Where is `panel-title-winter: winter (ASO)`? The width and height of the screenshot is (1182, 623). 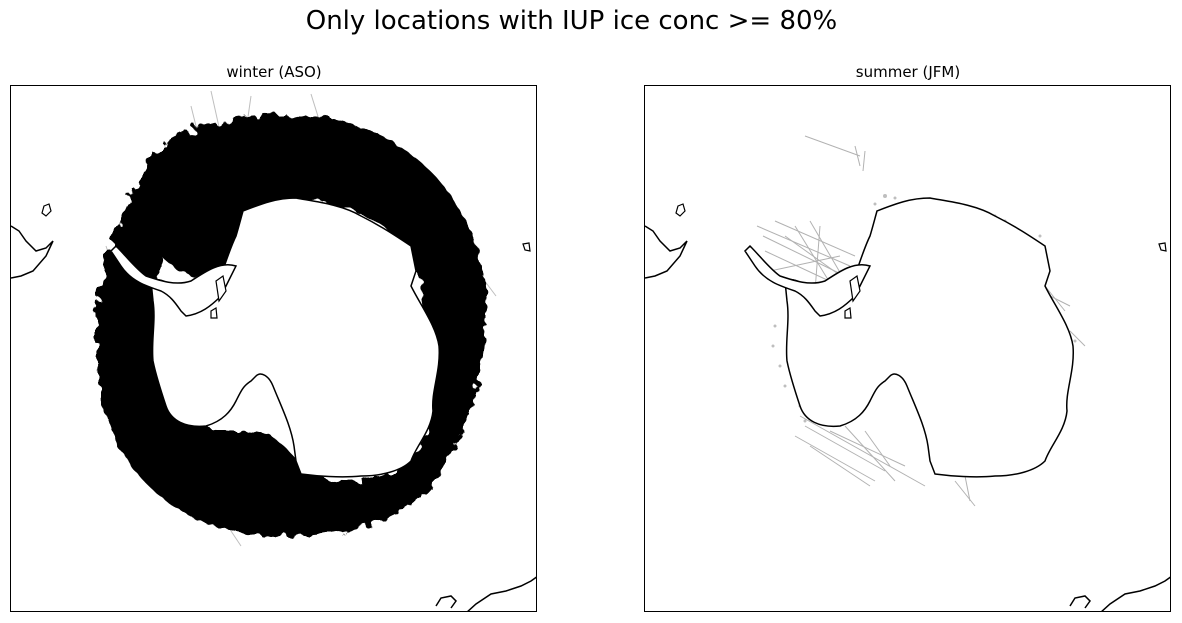 panel-title-winter: winter (ASO) is located at coordinates (274, 72).